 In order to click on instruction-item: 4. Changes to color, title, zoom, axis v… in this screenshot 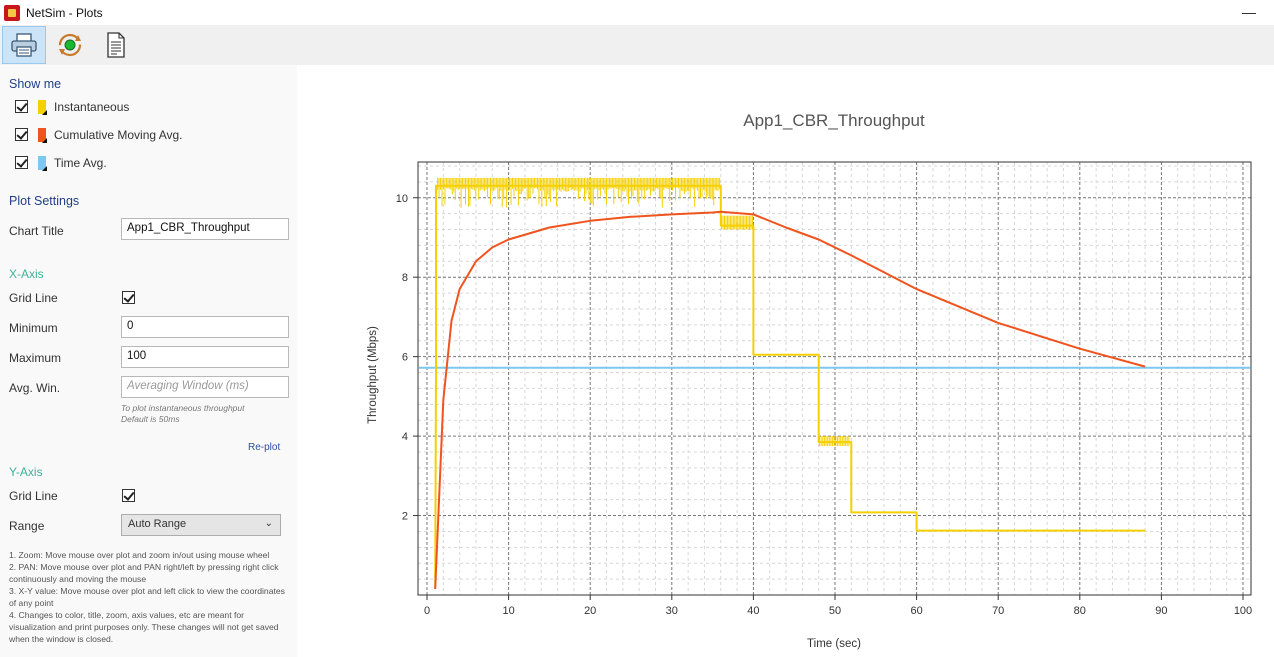, I will do `click(144, 627)`.